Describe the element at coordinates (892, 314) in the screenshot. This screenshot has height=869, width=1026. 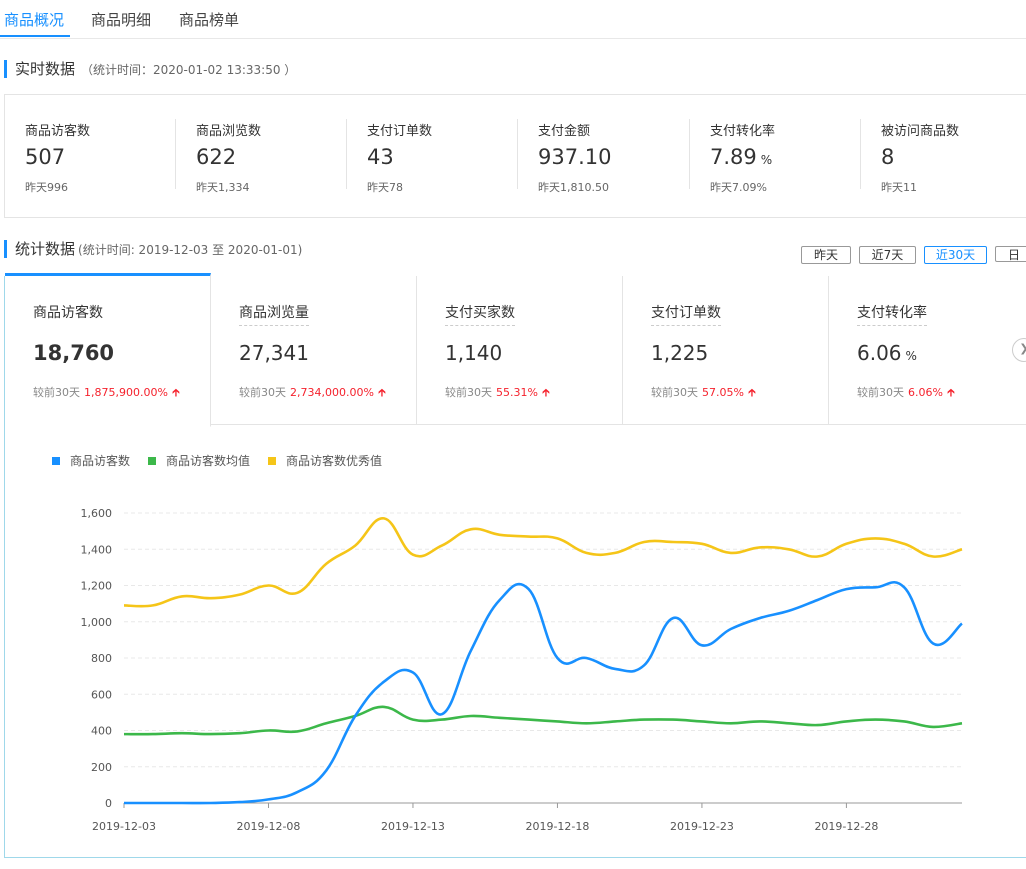
I see `stat-card-label: 支付转化率` at that location.